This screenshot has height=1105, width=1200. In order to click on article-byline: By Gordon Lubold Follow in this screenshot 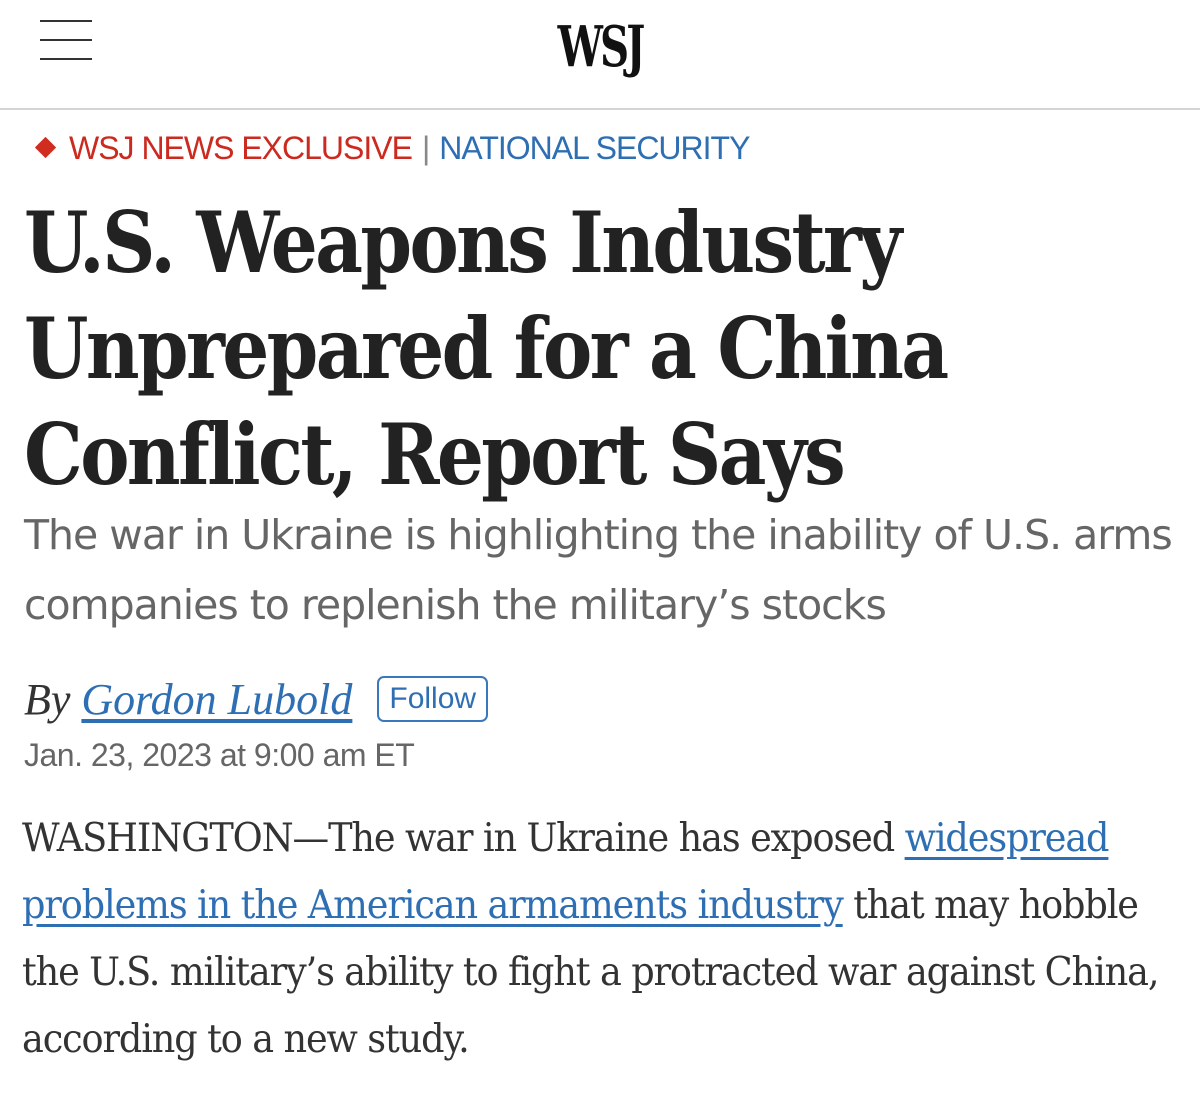, I will do `click(256, 700)`.